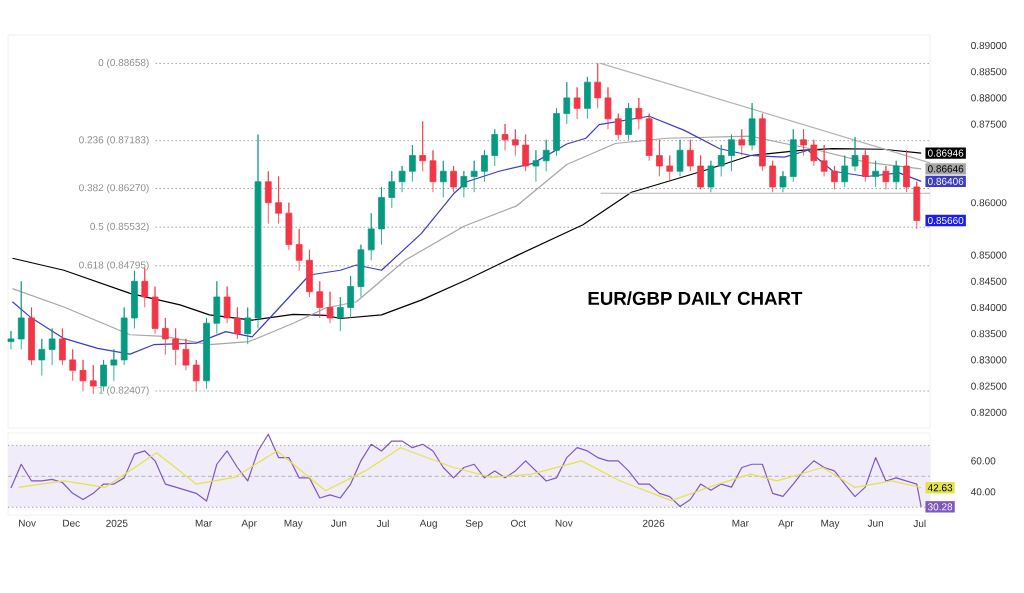 The height and width of the screenshot is (593, 1024). What do you see at coordinates (989, 334) in the screenshot?
I see `y-tick-label: 0.83500` at bounding box center [989, 334].